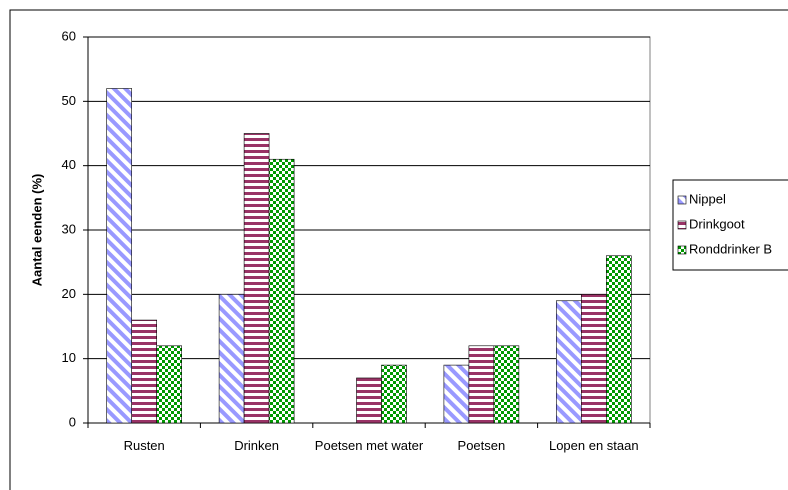 This screenshot has height=490, width=788. What do you see at coordinates (707, 198) in the screenshot?
I see `legend-label: Nippel` at bounding box center [707, 198].